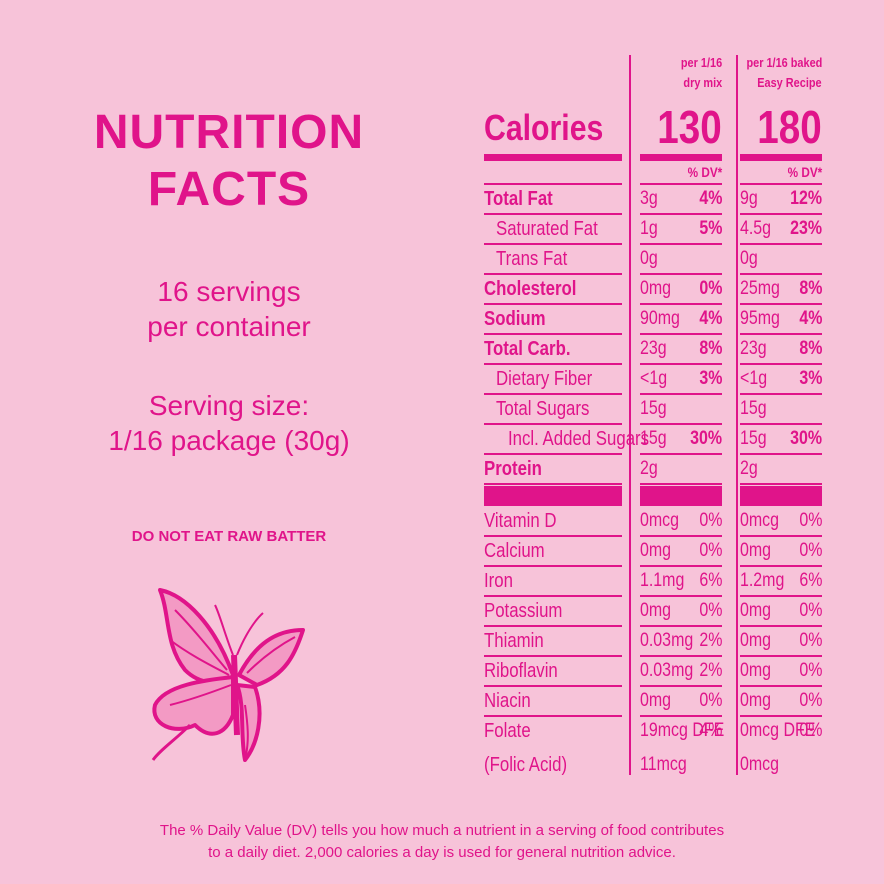  What do you see at coordinates (229, 291) in the screenshot?
I see `servings-text: 16 servings` at bounding box center [229, 291].